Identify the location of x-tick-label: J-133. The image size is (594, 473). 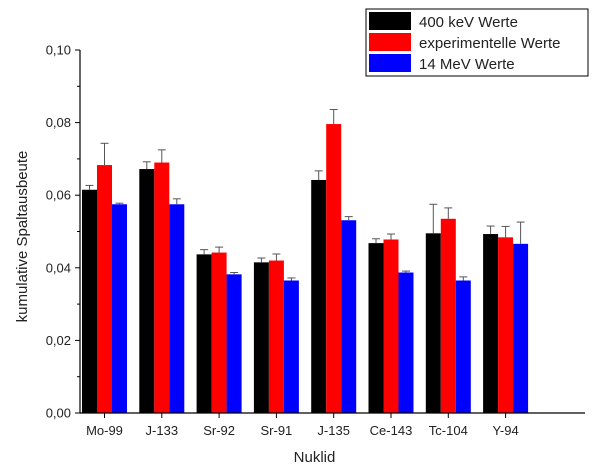
(162, 430).